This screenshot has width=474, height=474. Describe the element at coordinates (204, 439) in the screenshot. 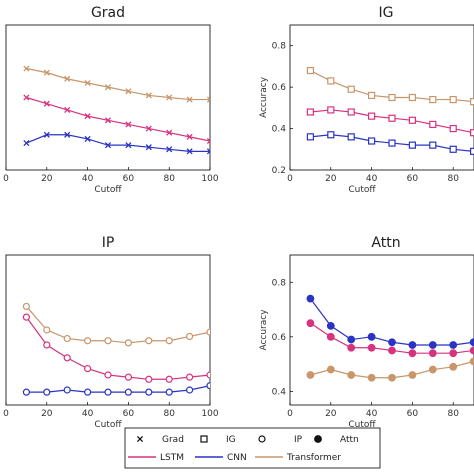

I see `legend-marker-ig-icon` at that location.